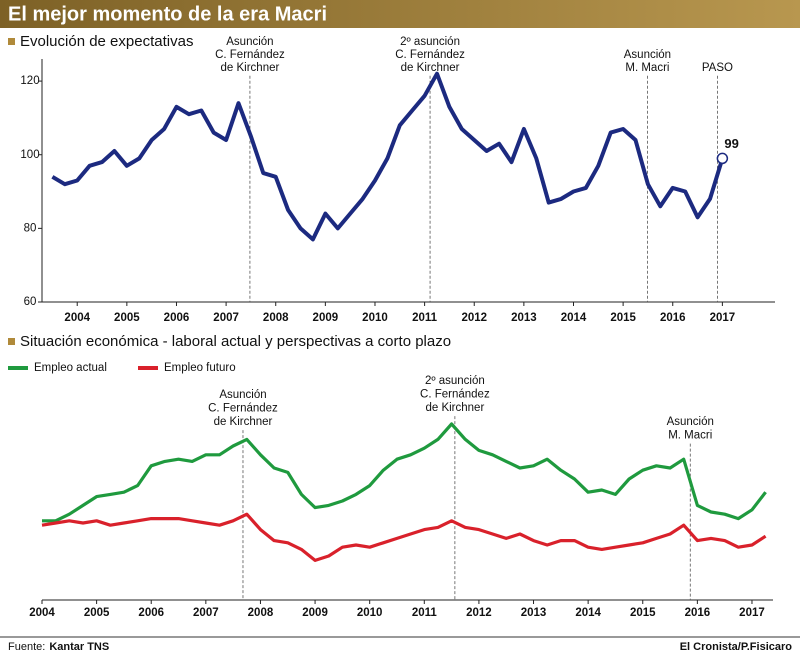 This screenshot has width=800, height=656. What do you see at coordinates (717, 68) in the screenshot?
I see `annotation: PASO` at bounding box center [717, 68].